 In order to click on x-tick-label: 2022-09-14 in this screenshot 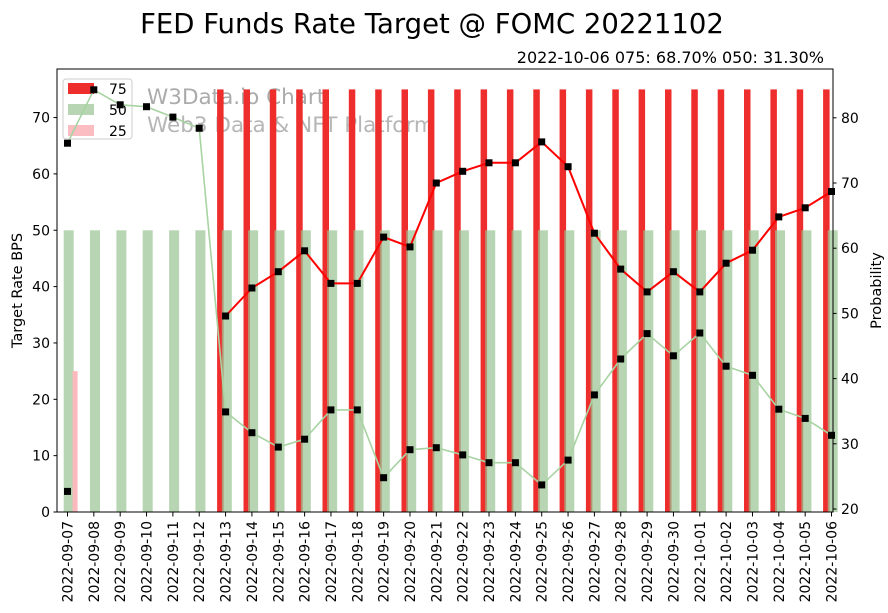, I will do `click(253, 561)`.